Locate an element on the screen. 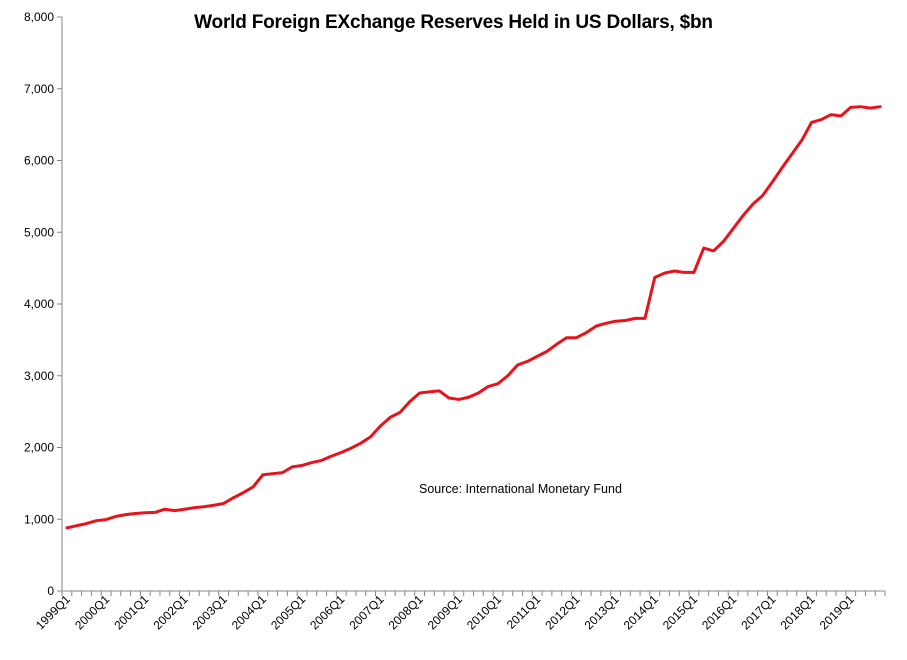  x-tick-label: 2004Q1 is located at coordinates (249, 612).